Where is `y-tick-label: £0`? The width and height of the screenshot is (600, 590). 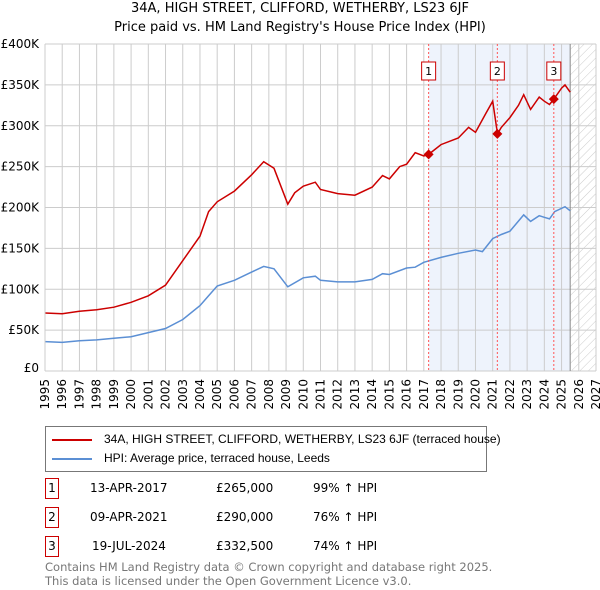 y-tick-label: £0 is located at coordinates (31, 368).